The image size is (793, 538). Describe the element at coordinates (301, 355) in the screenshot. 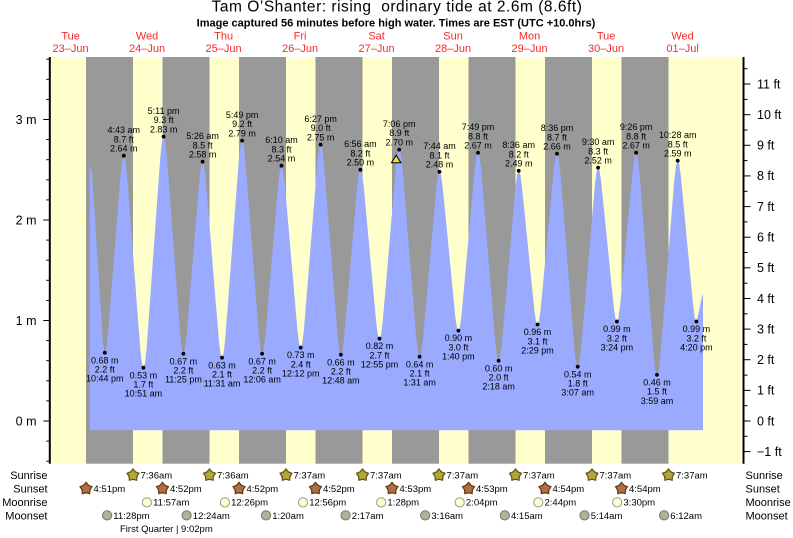

I see `svg-text: 0.73 m` at that location.